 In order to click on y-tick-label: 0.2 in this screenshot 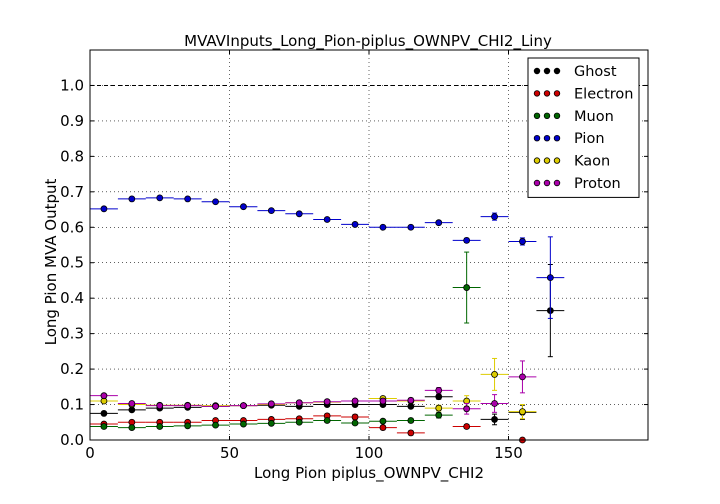, I will do `click(72, 369)`.